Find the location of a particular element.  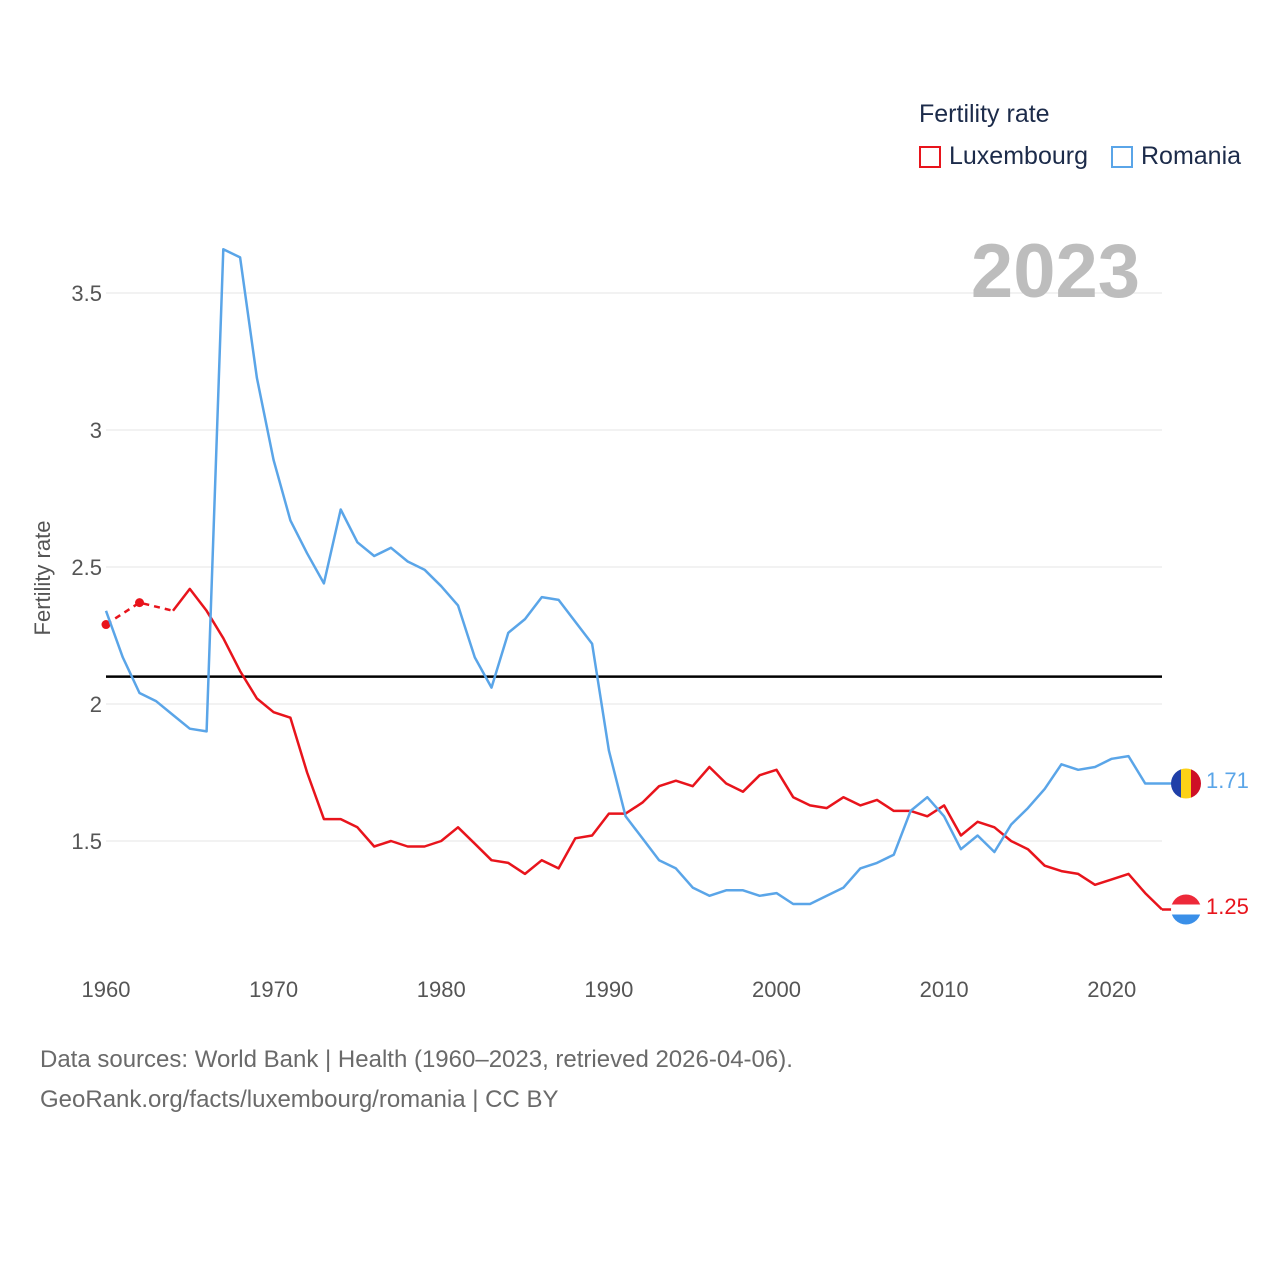

series-line-luxembourg-dashed is located at coordinates (139, 613).